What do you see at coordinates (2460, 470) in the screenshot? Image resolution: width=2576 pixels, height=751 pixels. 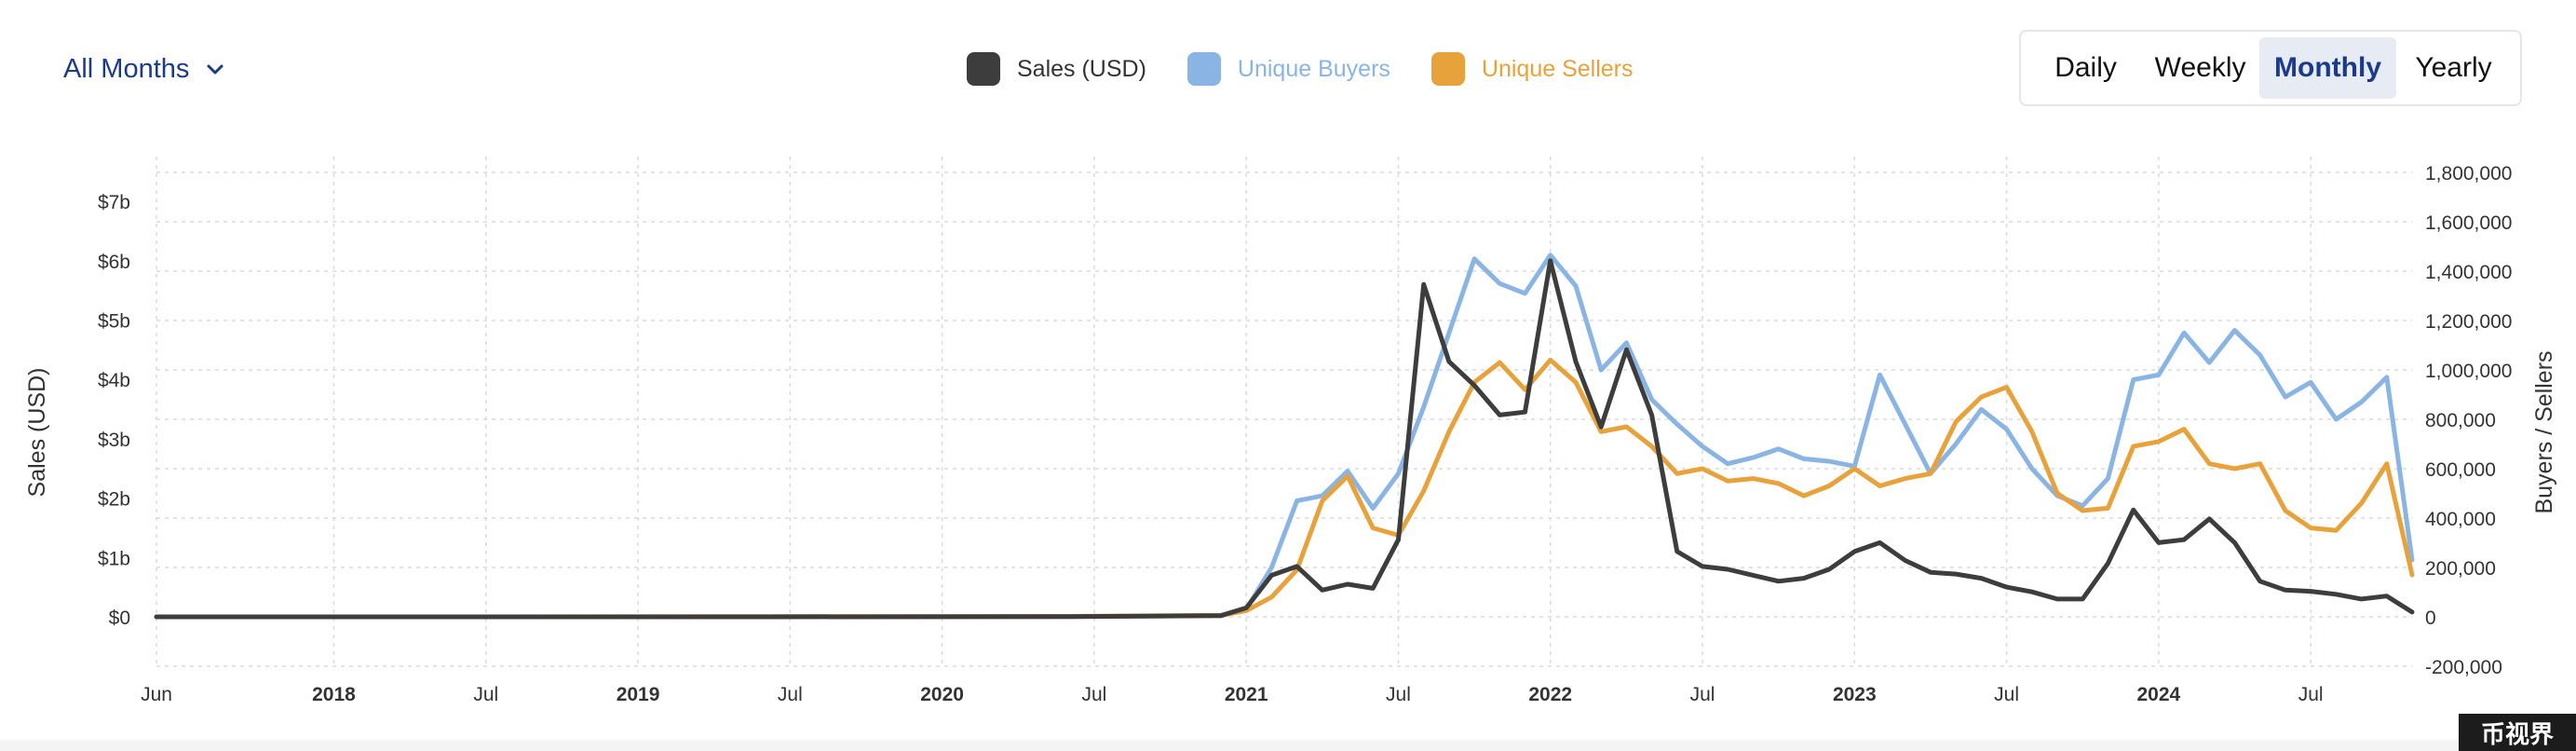 I see `y2-tick-label: 600,000` at bounding box center [2460, 470].